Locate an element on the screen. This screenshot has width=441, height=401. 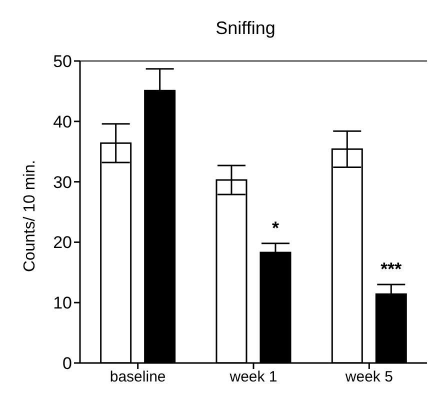
data-label: * is located at coordinates (275, 228).